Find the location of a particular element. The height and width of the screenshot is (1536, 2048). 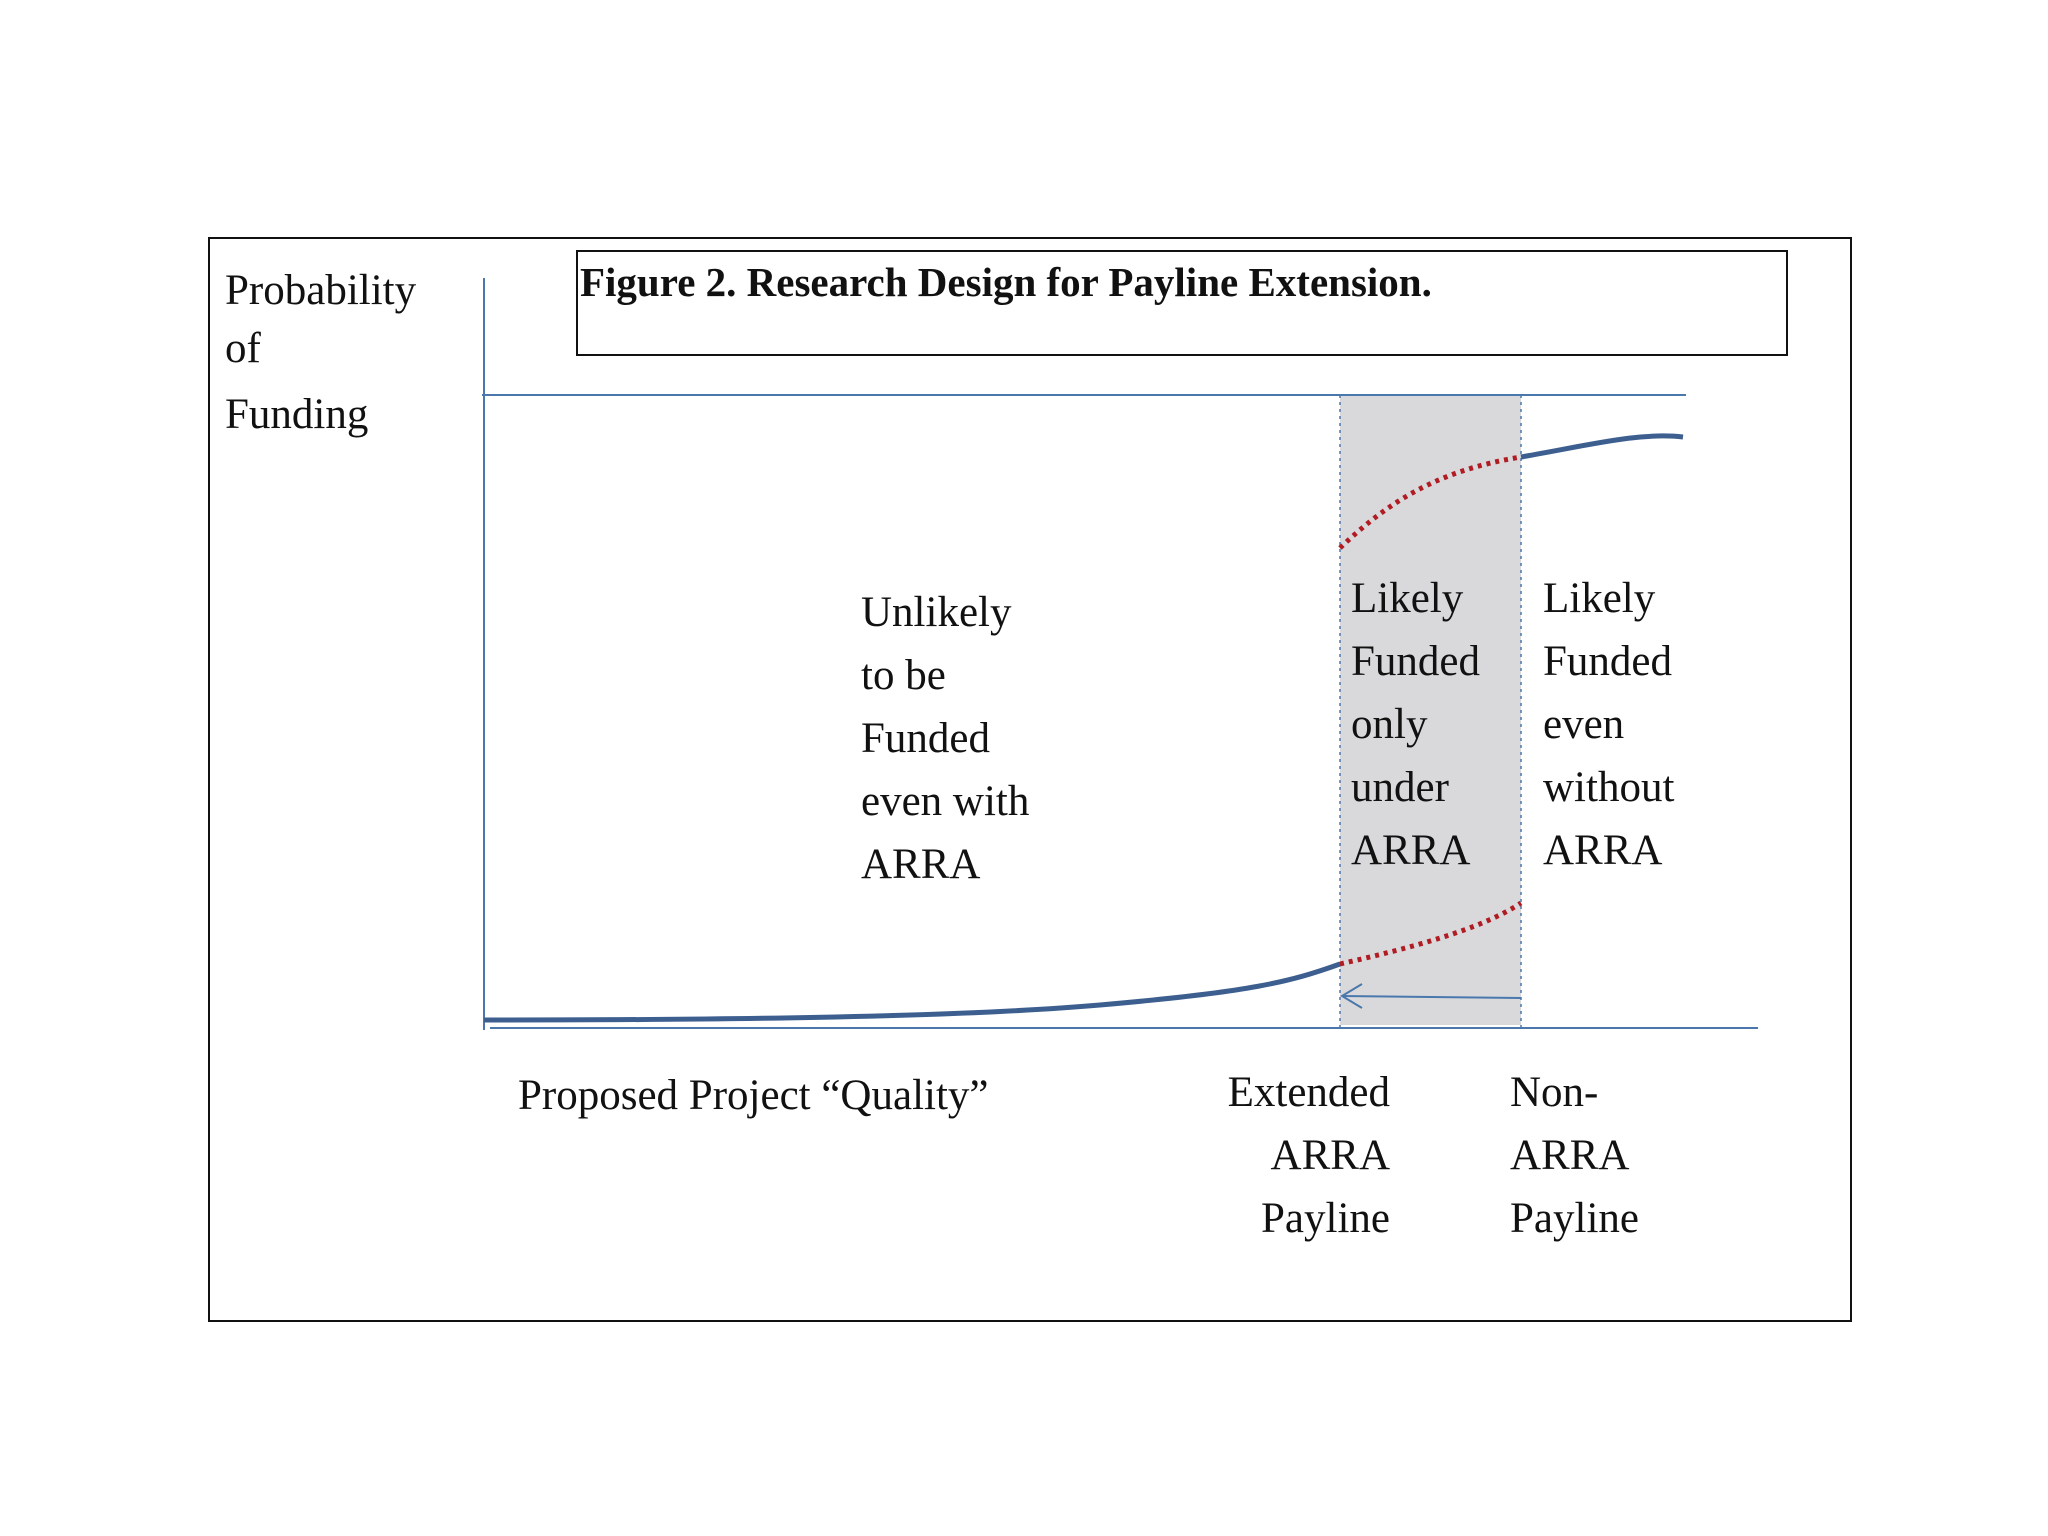

region-label-unlikely: Unlikely to be Funded even with ARRA is located at coordinates (945, 738).